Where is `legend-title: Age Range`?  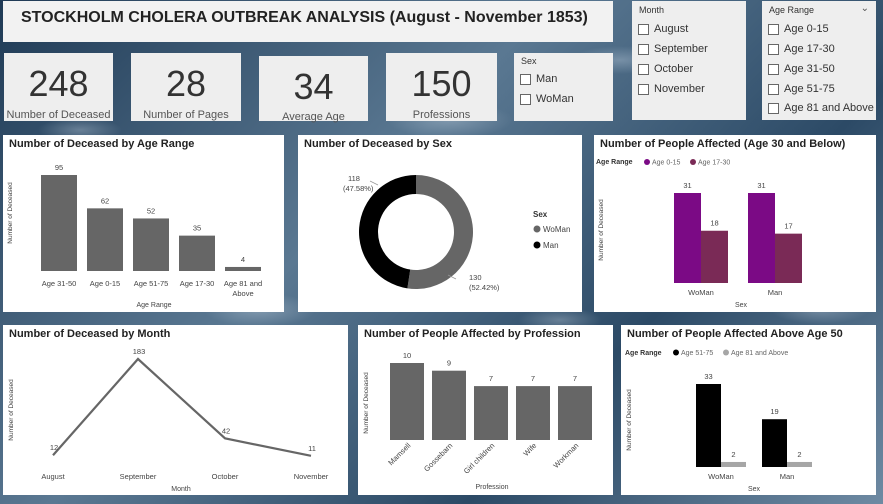
legend-title: Age Range is located at coordinates (614, 162).